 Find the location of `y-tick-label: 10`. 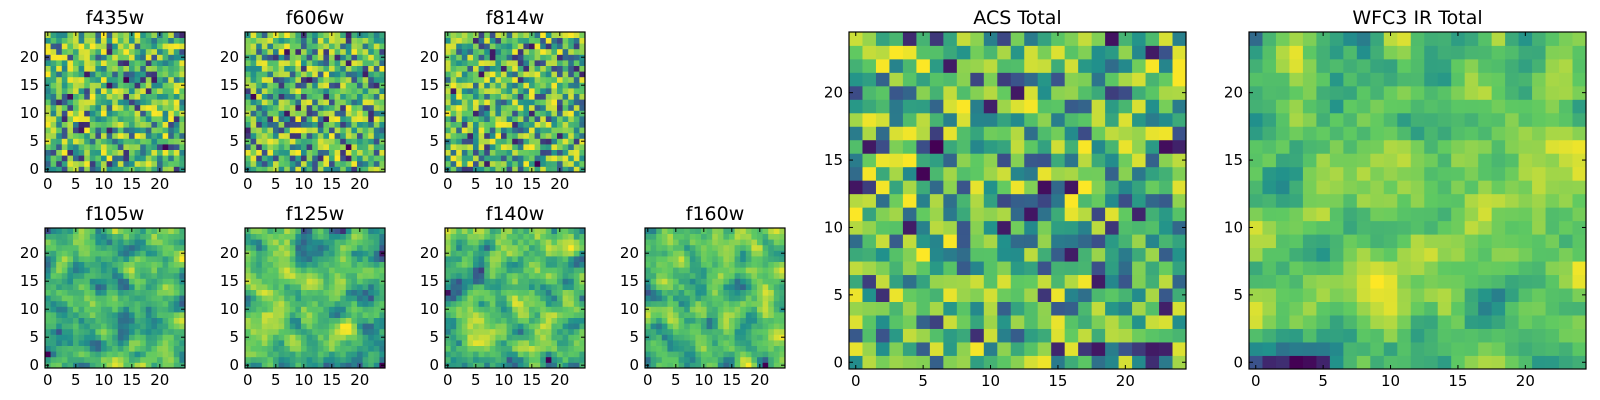

y-tick-label: 10 is located at coordinates (429, 309).